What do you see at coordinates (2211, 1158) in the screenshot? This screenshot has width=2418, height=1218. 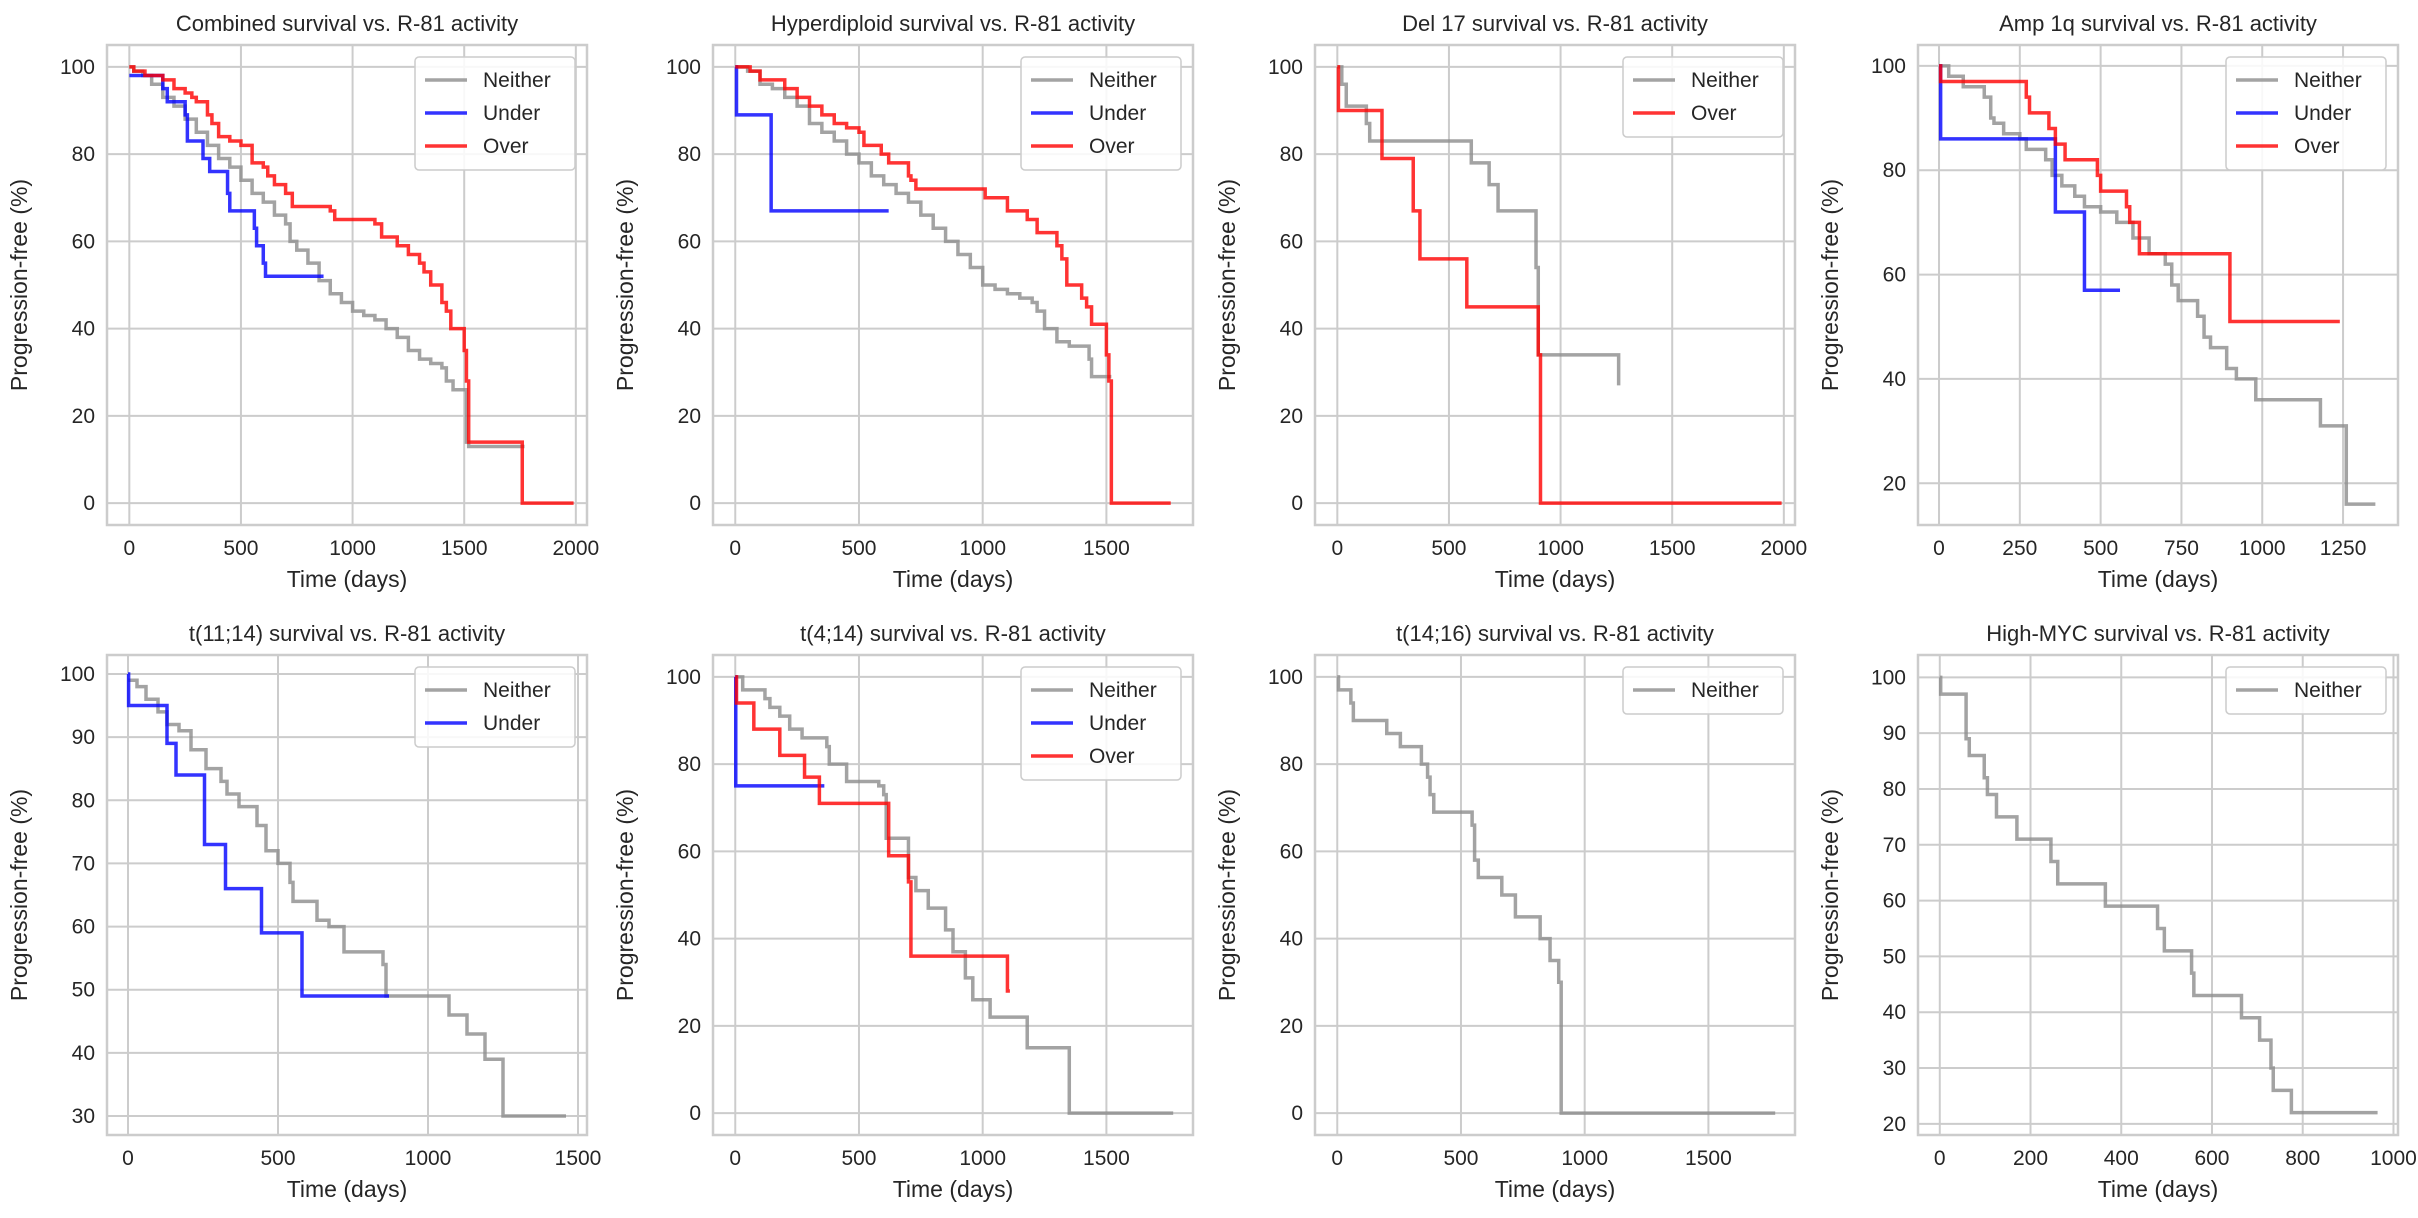 I see `x-tick-label: 600` at bounding box center [2211, 1158].